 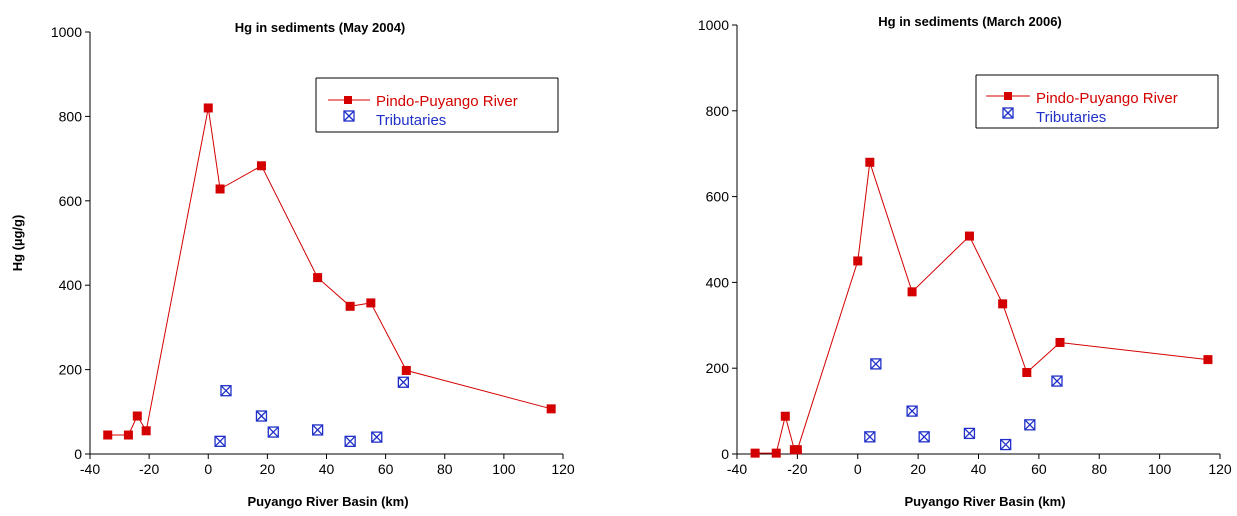 I want to click on y-axis-label: Hg (µg/g), so click(x=17, y=243).